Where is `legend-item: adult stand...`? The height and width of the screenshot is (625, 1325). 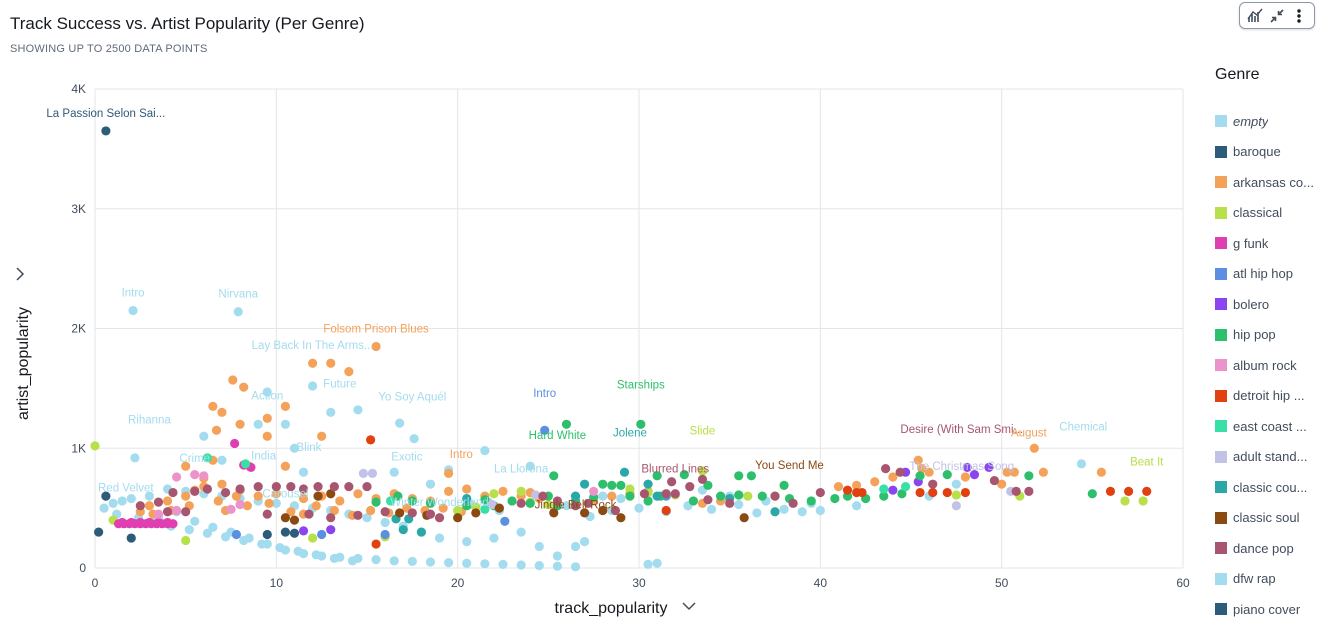
legend-item: adult stand... is located at coordinates (1270, 457).